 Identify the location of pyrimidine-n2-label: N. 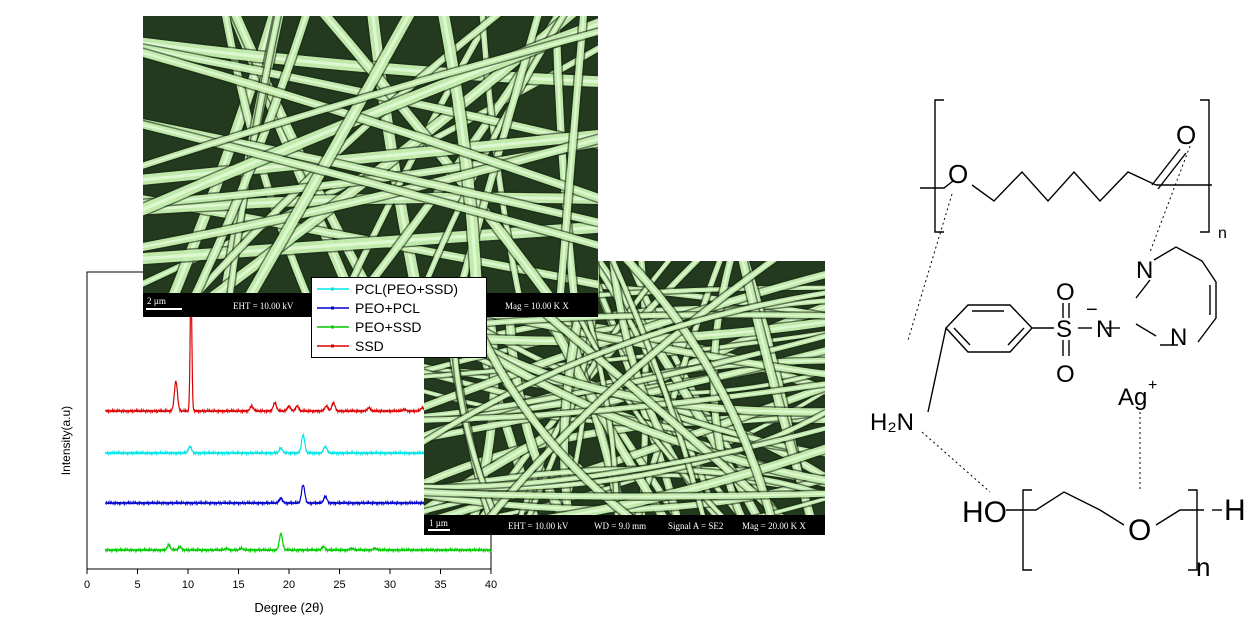
(1178, 337).